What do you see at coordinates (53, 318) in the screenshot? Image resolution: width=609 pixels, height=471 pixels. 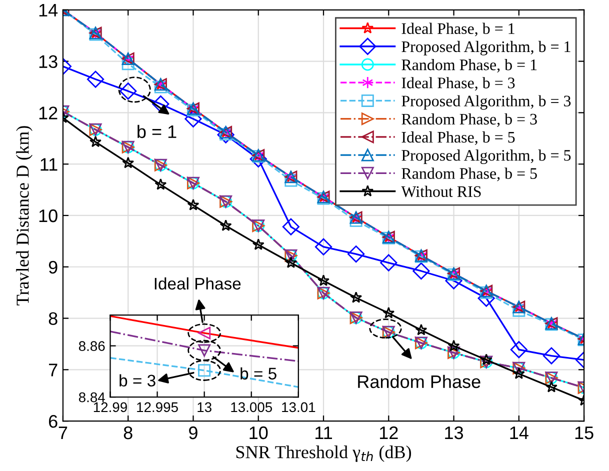 I see `y-tick-label: 8` at bounding box center [53, 318].